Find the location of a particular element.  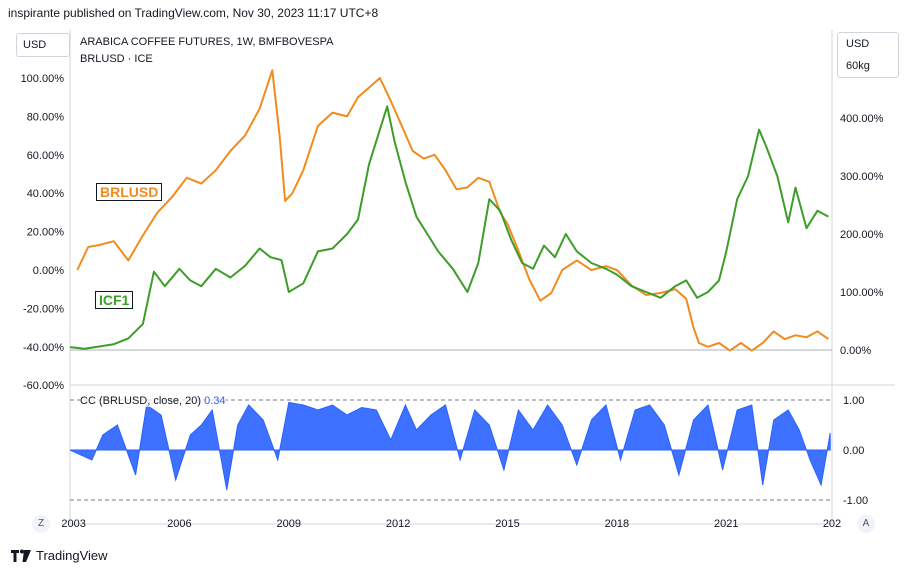

left-y-tick-label: -60.00% is located at coordinates (43, 386).